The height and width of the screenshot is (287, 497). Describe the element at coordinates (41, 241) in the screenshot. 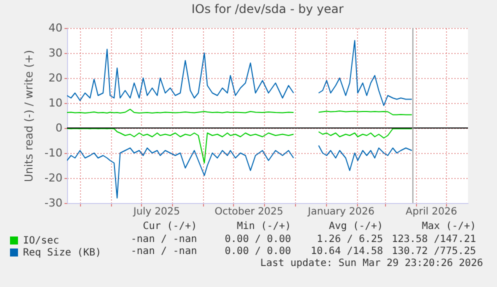

I see `legend-label: IO/sec` at that location.